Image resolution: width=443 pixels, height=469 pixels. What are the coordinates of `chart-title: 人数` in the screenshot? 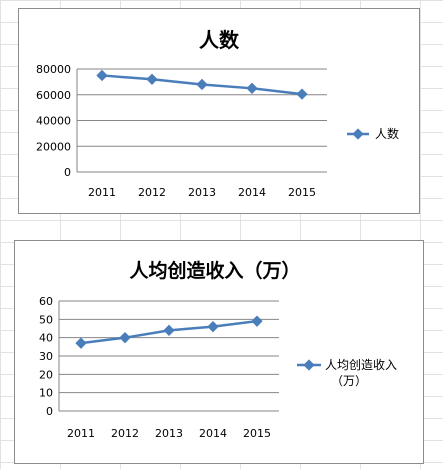 It's located at (219, 40).